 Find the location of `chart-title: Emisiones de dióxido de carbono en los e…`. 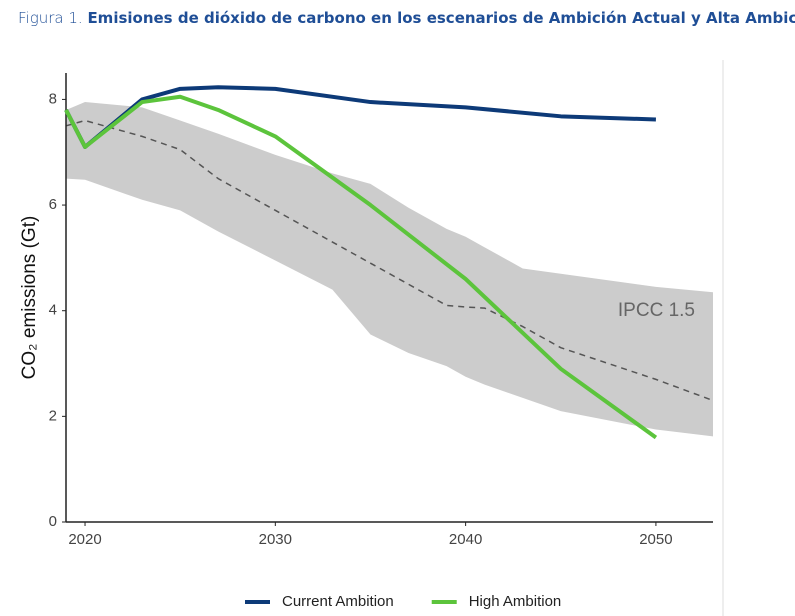

chart-title: Emisiones de dióxido de carbono en los e… is located at coordinates (441, 18).